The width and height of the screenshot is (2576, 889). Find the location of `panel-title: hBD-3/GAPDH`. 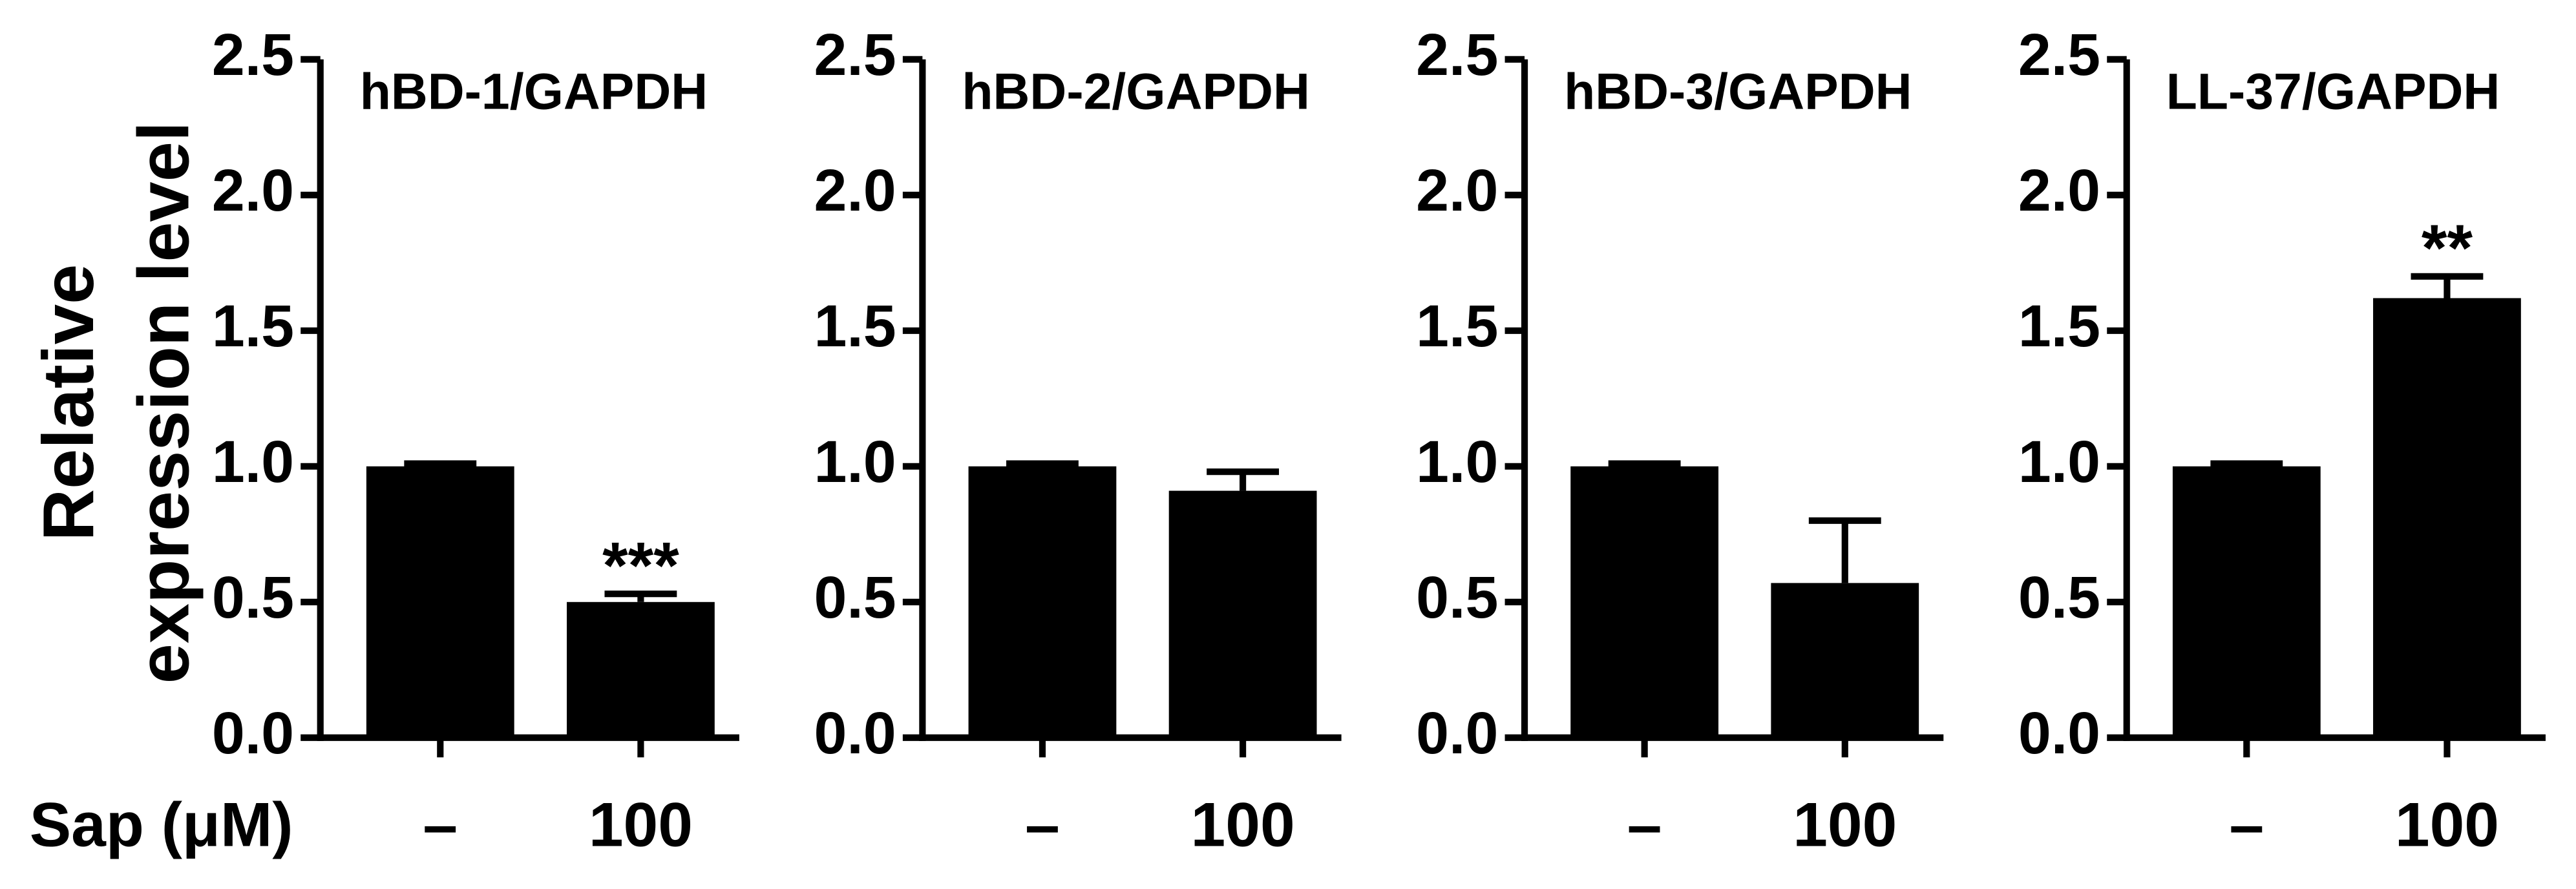

panel-title: hBD-3/GAPDH is located at coordinates (1738, 91).